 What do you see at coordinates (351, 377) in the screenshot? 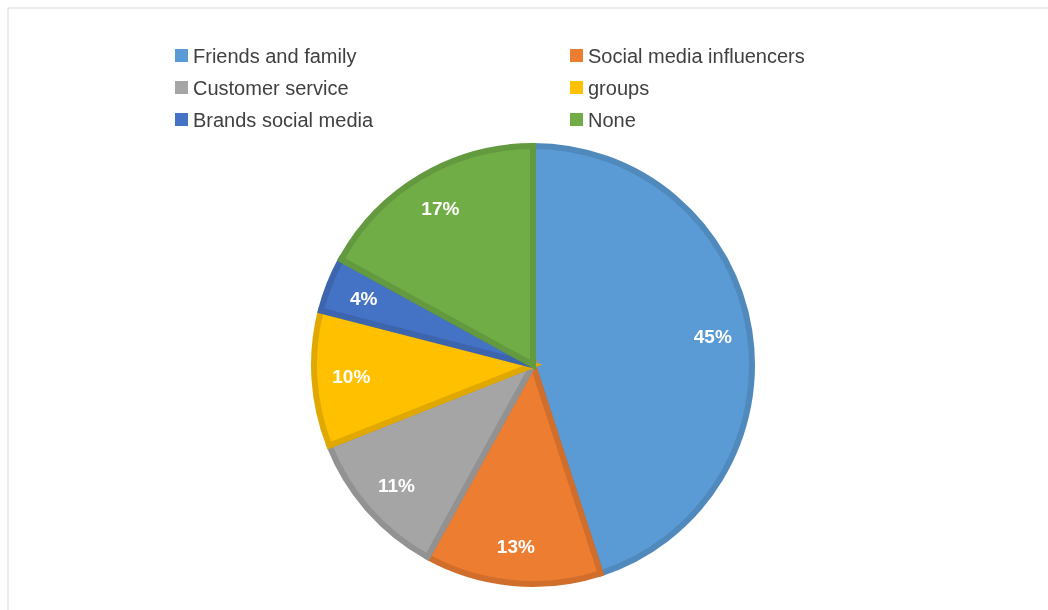
I see `data-label: 10%` at bounding box center [351, 377].